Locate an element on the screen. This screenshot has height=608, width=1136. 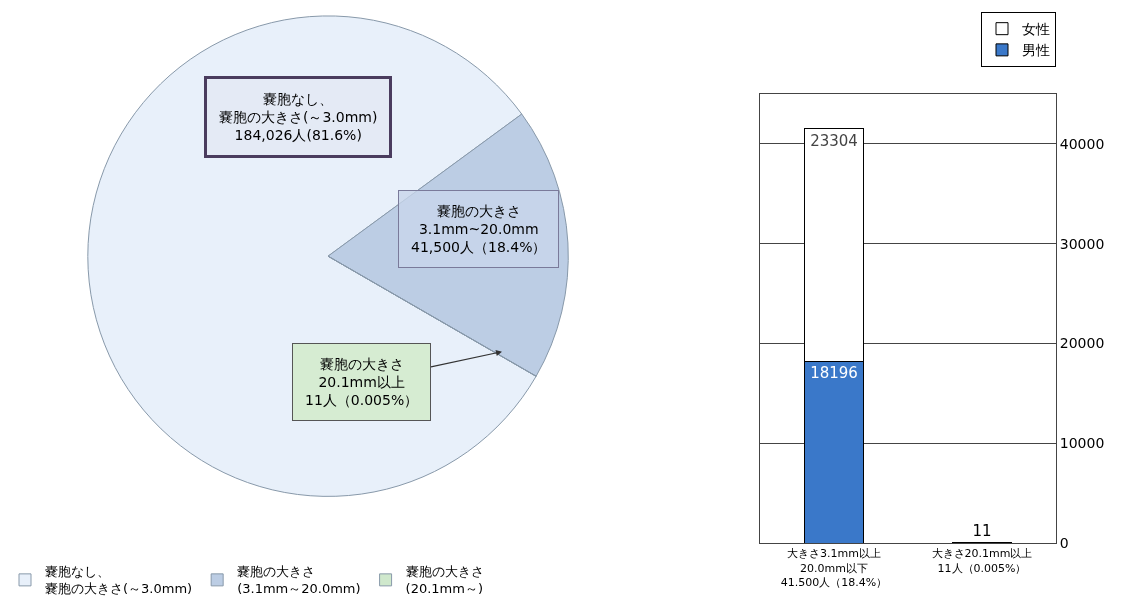
legend-label: 女性 is located at coordinates (1036, 29).